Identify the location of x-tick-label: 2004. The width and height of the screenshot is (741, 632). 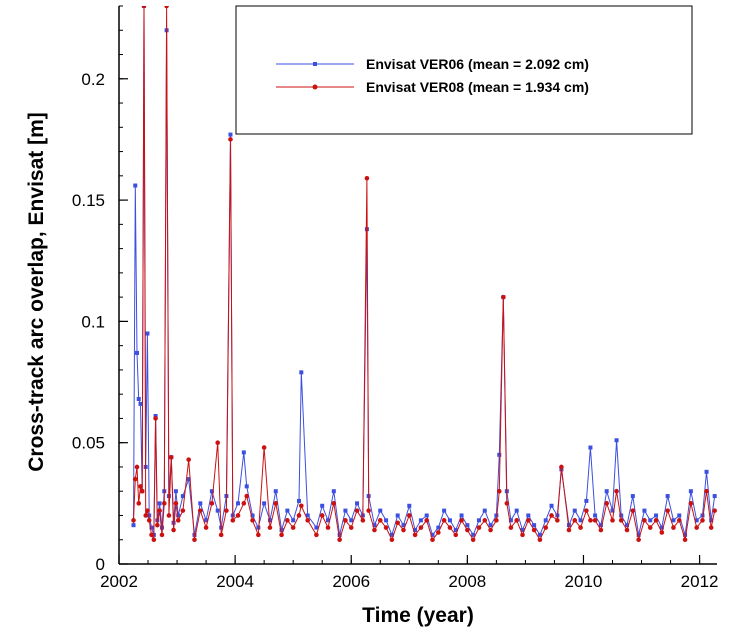
(235, 581).